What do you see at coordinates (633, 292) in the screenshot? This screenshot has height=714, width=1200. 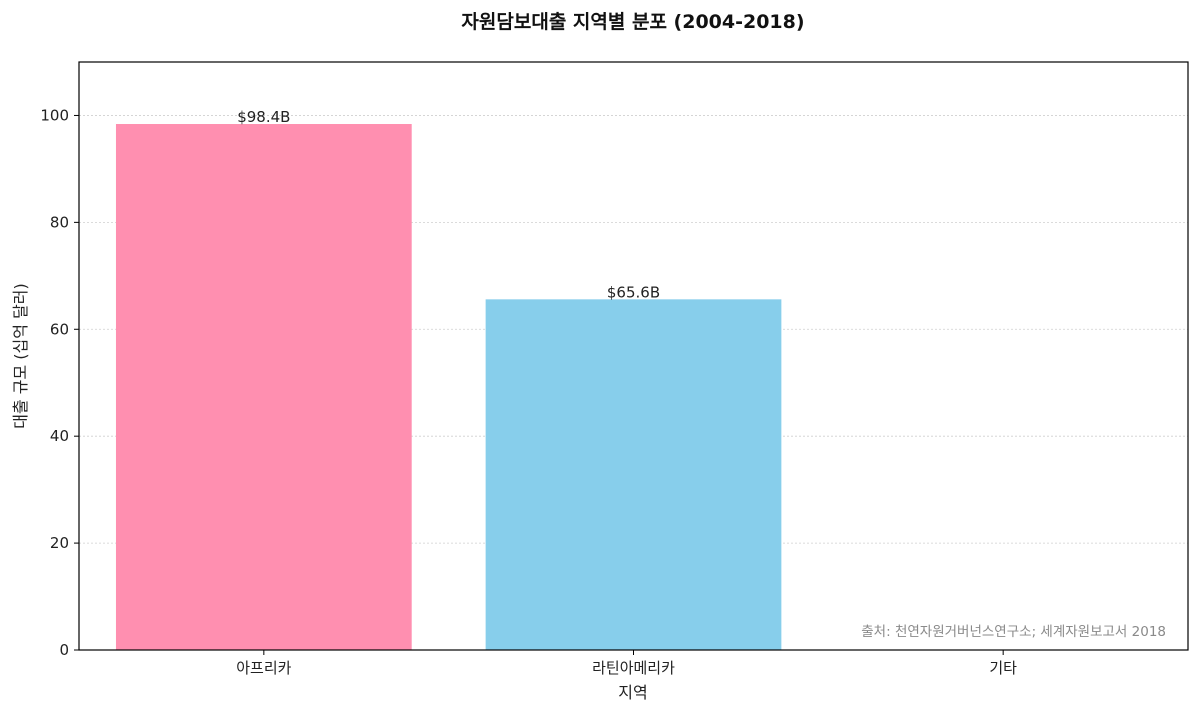 I see `data-label: $65.6B` at bounding box center [633, 292].